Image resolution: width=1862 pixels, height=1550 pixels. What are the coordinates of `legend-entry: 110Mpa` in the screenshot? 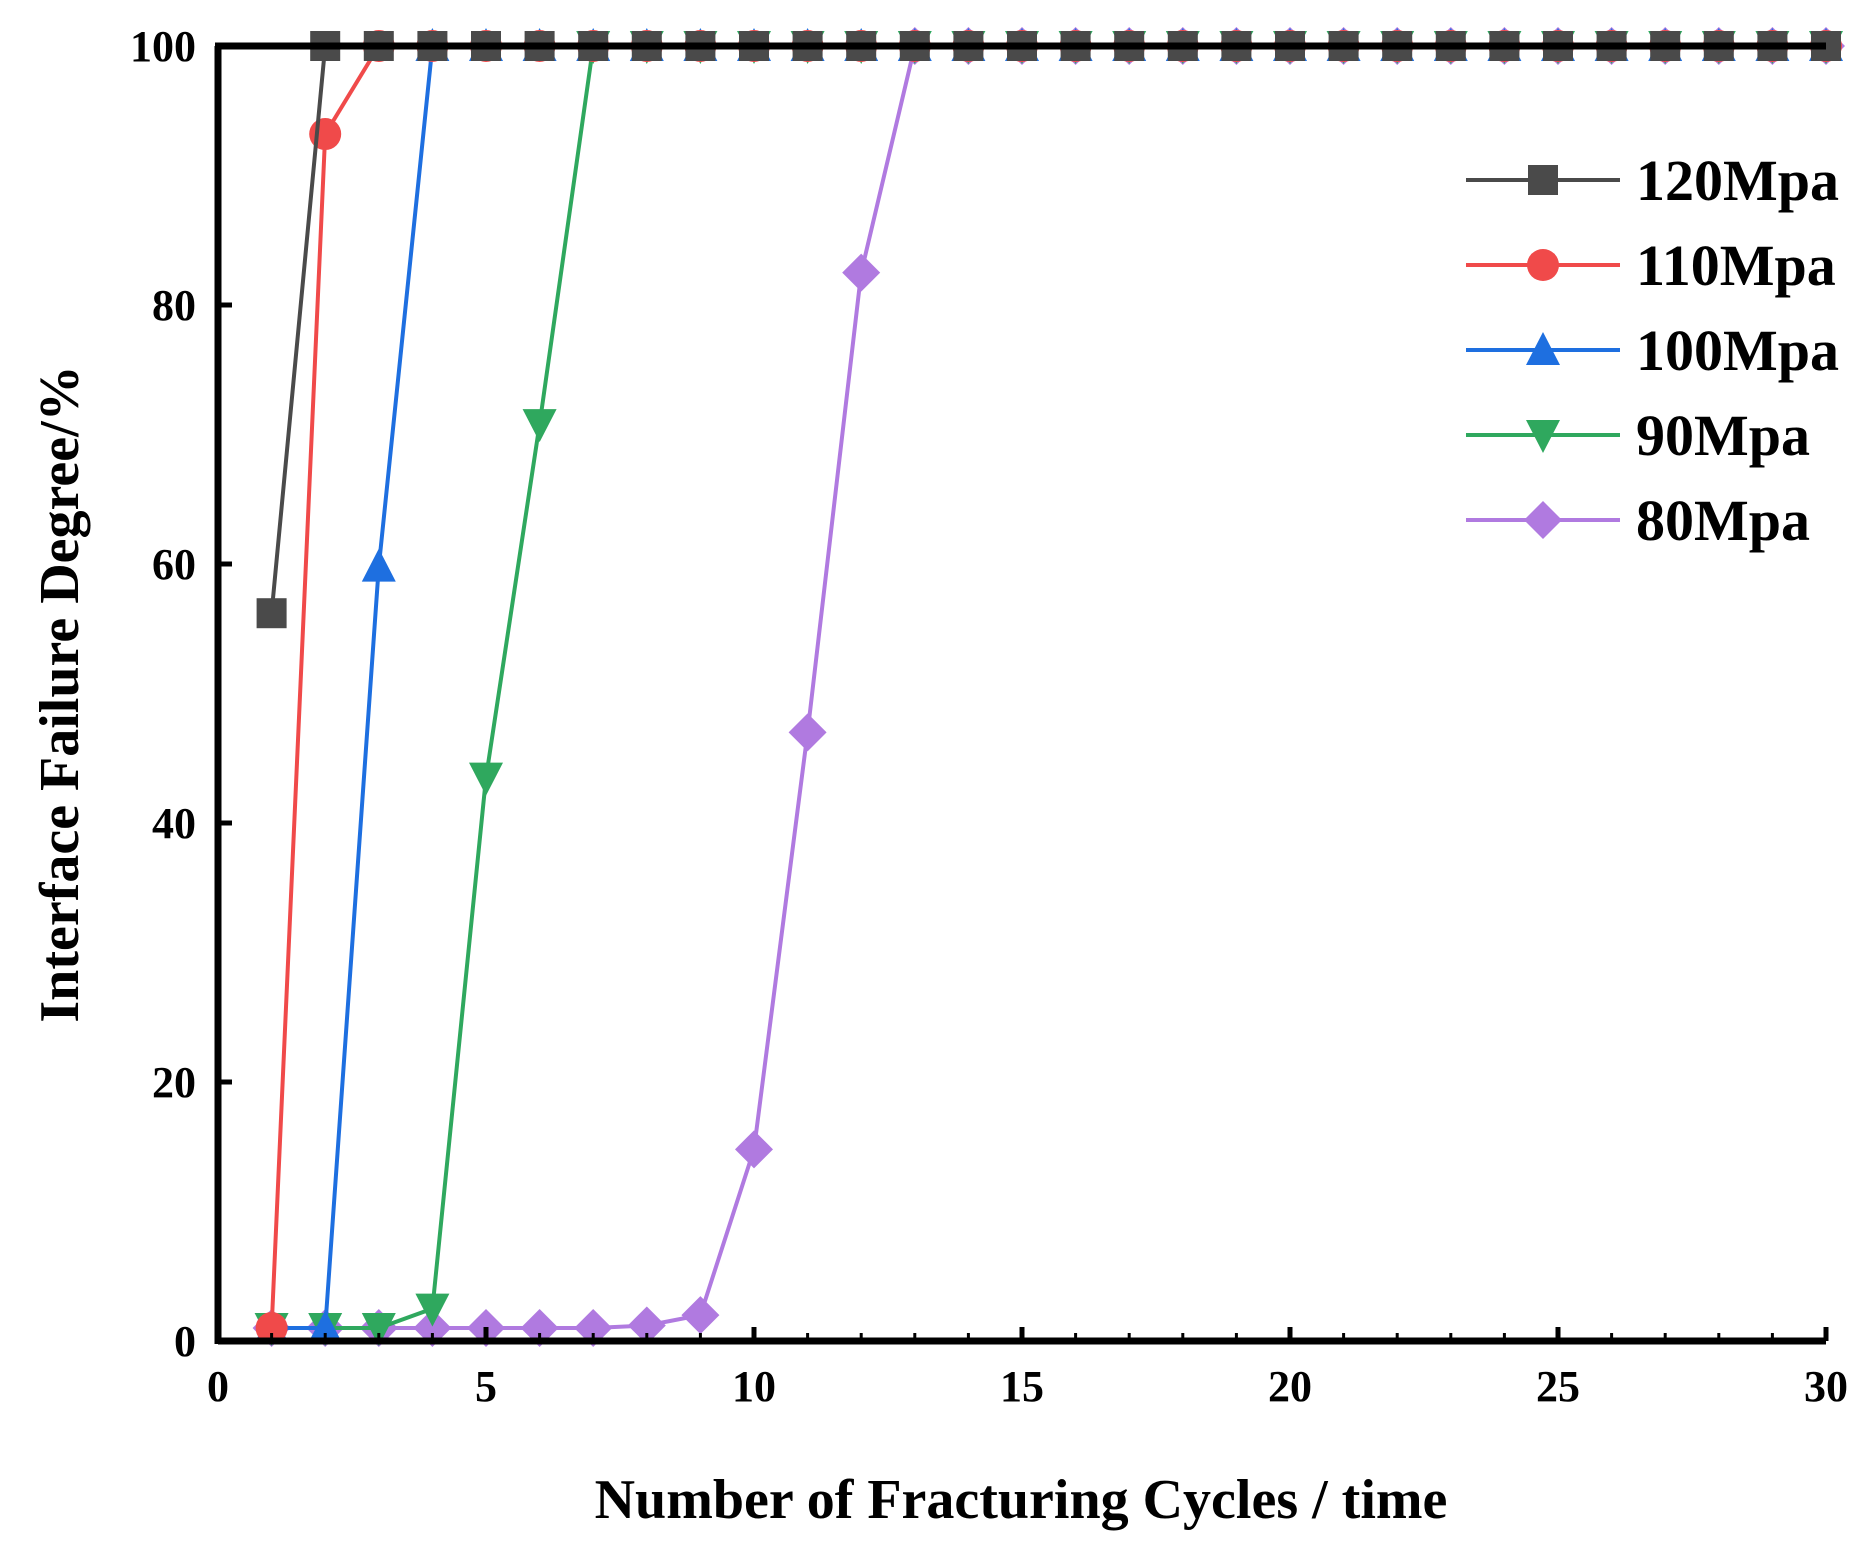 It's located at (1651, 265).